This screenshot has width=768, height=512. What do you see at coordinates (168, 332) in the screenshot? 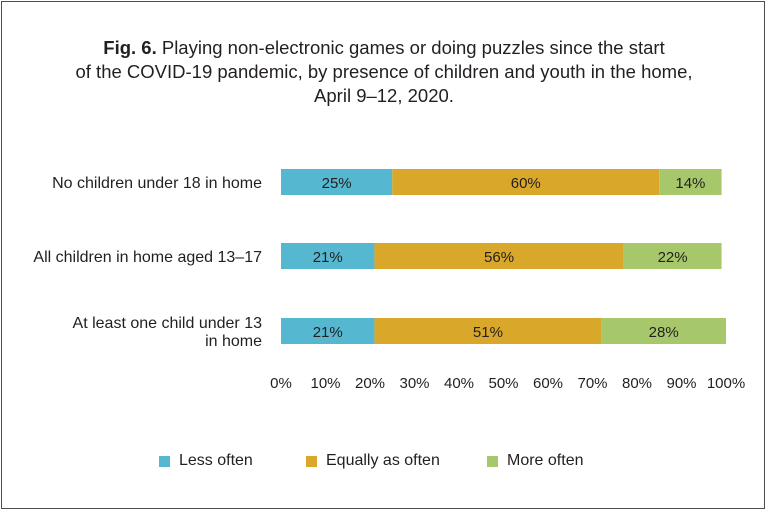
I see `category-label: At least one child under 13 in home` at bounding box center [168, 332].